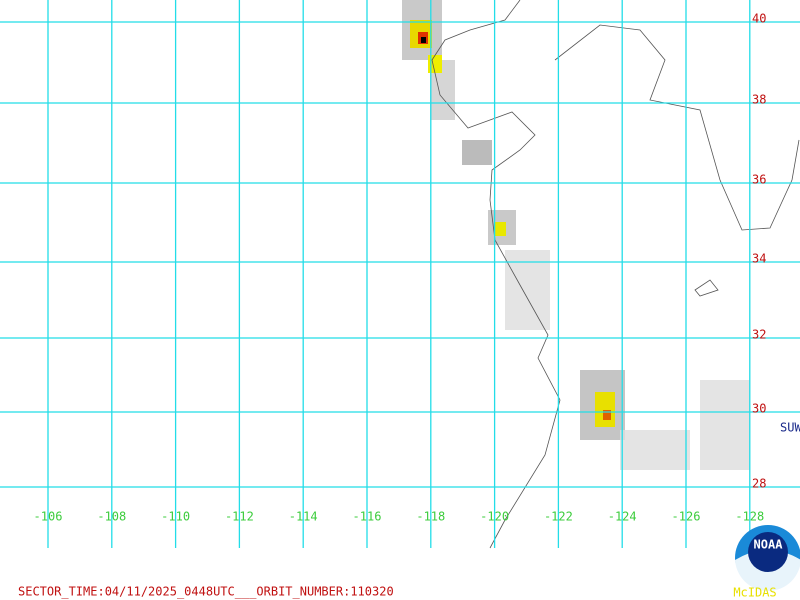 Image resolution: width=800 pixels, height=600 pixels. What do you see at coordinates (430, 517) in the screenshot?
I see `lon-label: -118` at bounding box center [430, 517].